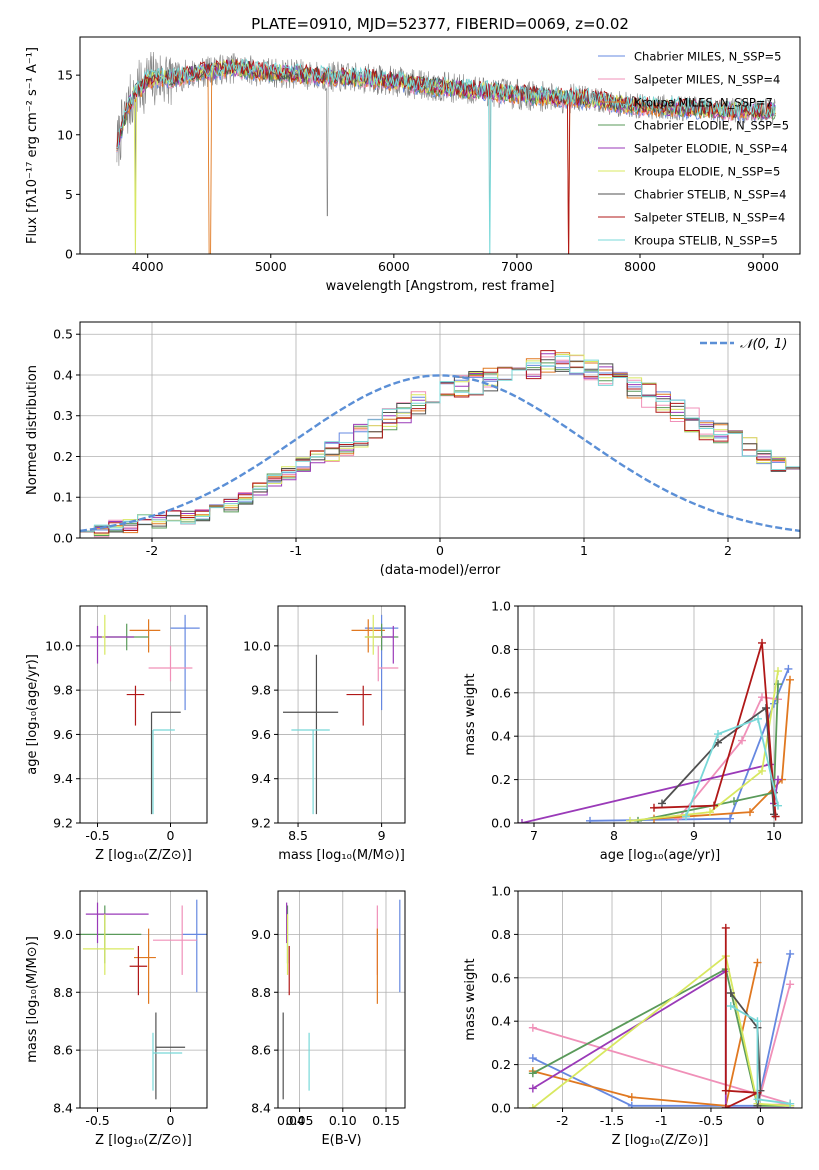 The width and height of the screenshot is (819, 1170). What do you see at coordinates (343, 1120) in the screenshot?
I see `x-tick-label: 0.10` at bounding box center [343, 1120].